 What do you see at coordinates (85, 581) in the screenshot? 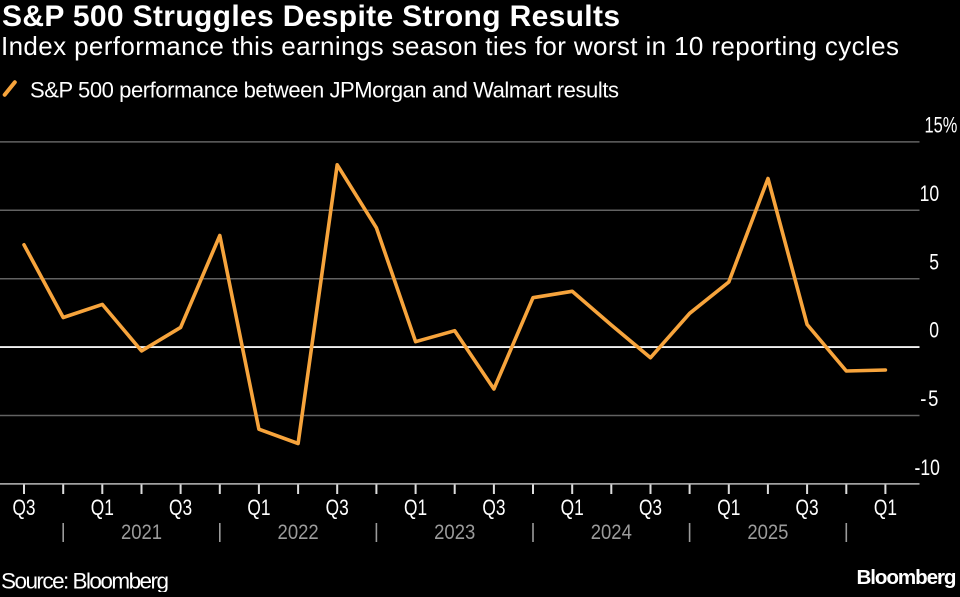
I see `svg-text: Source: Bloomberg` at bounding box center [85, 581].